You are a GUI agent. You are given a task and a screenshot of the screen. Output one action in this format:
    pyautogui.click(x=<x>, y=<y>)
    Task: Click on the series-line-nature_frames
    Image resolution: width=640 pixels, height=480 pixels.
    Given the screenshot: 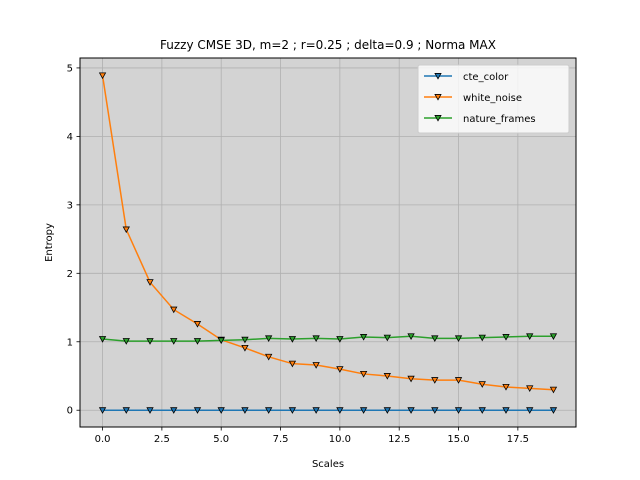 What is the action you would take?
    pyautogui.click(x=328, y=338)
    